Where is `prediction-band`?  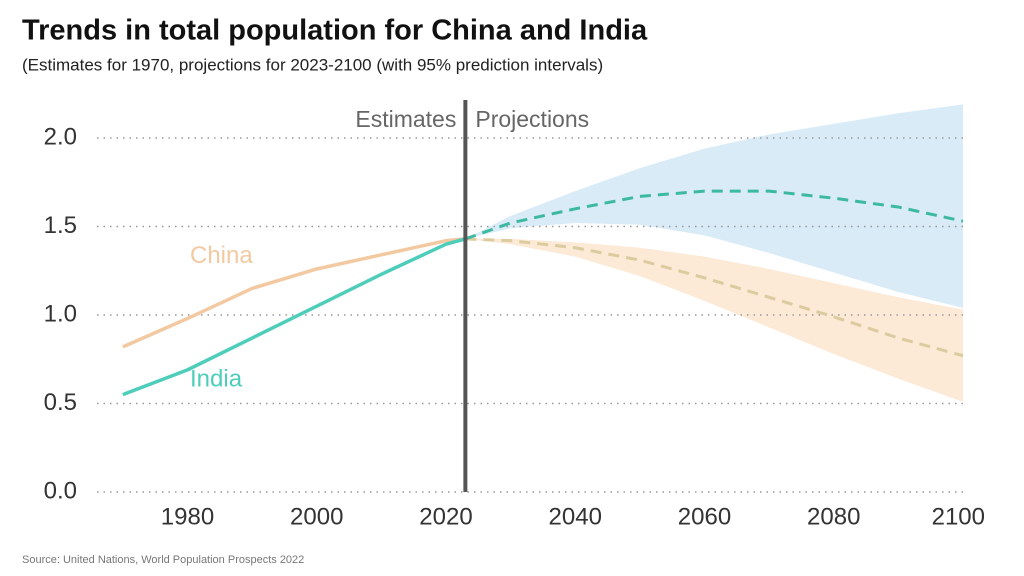
prediction-band is located at coordinates (714, 320).